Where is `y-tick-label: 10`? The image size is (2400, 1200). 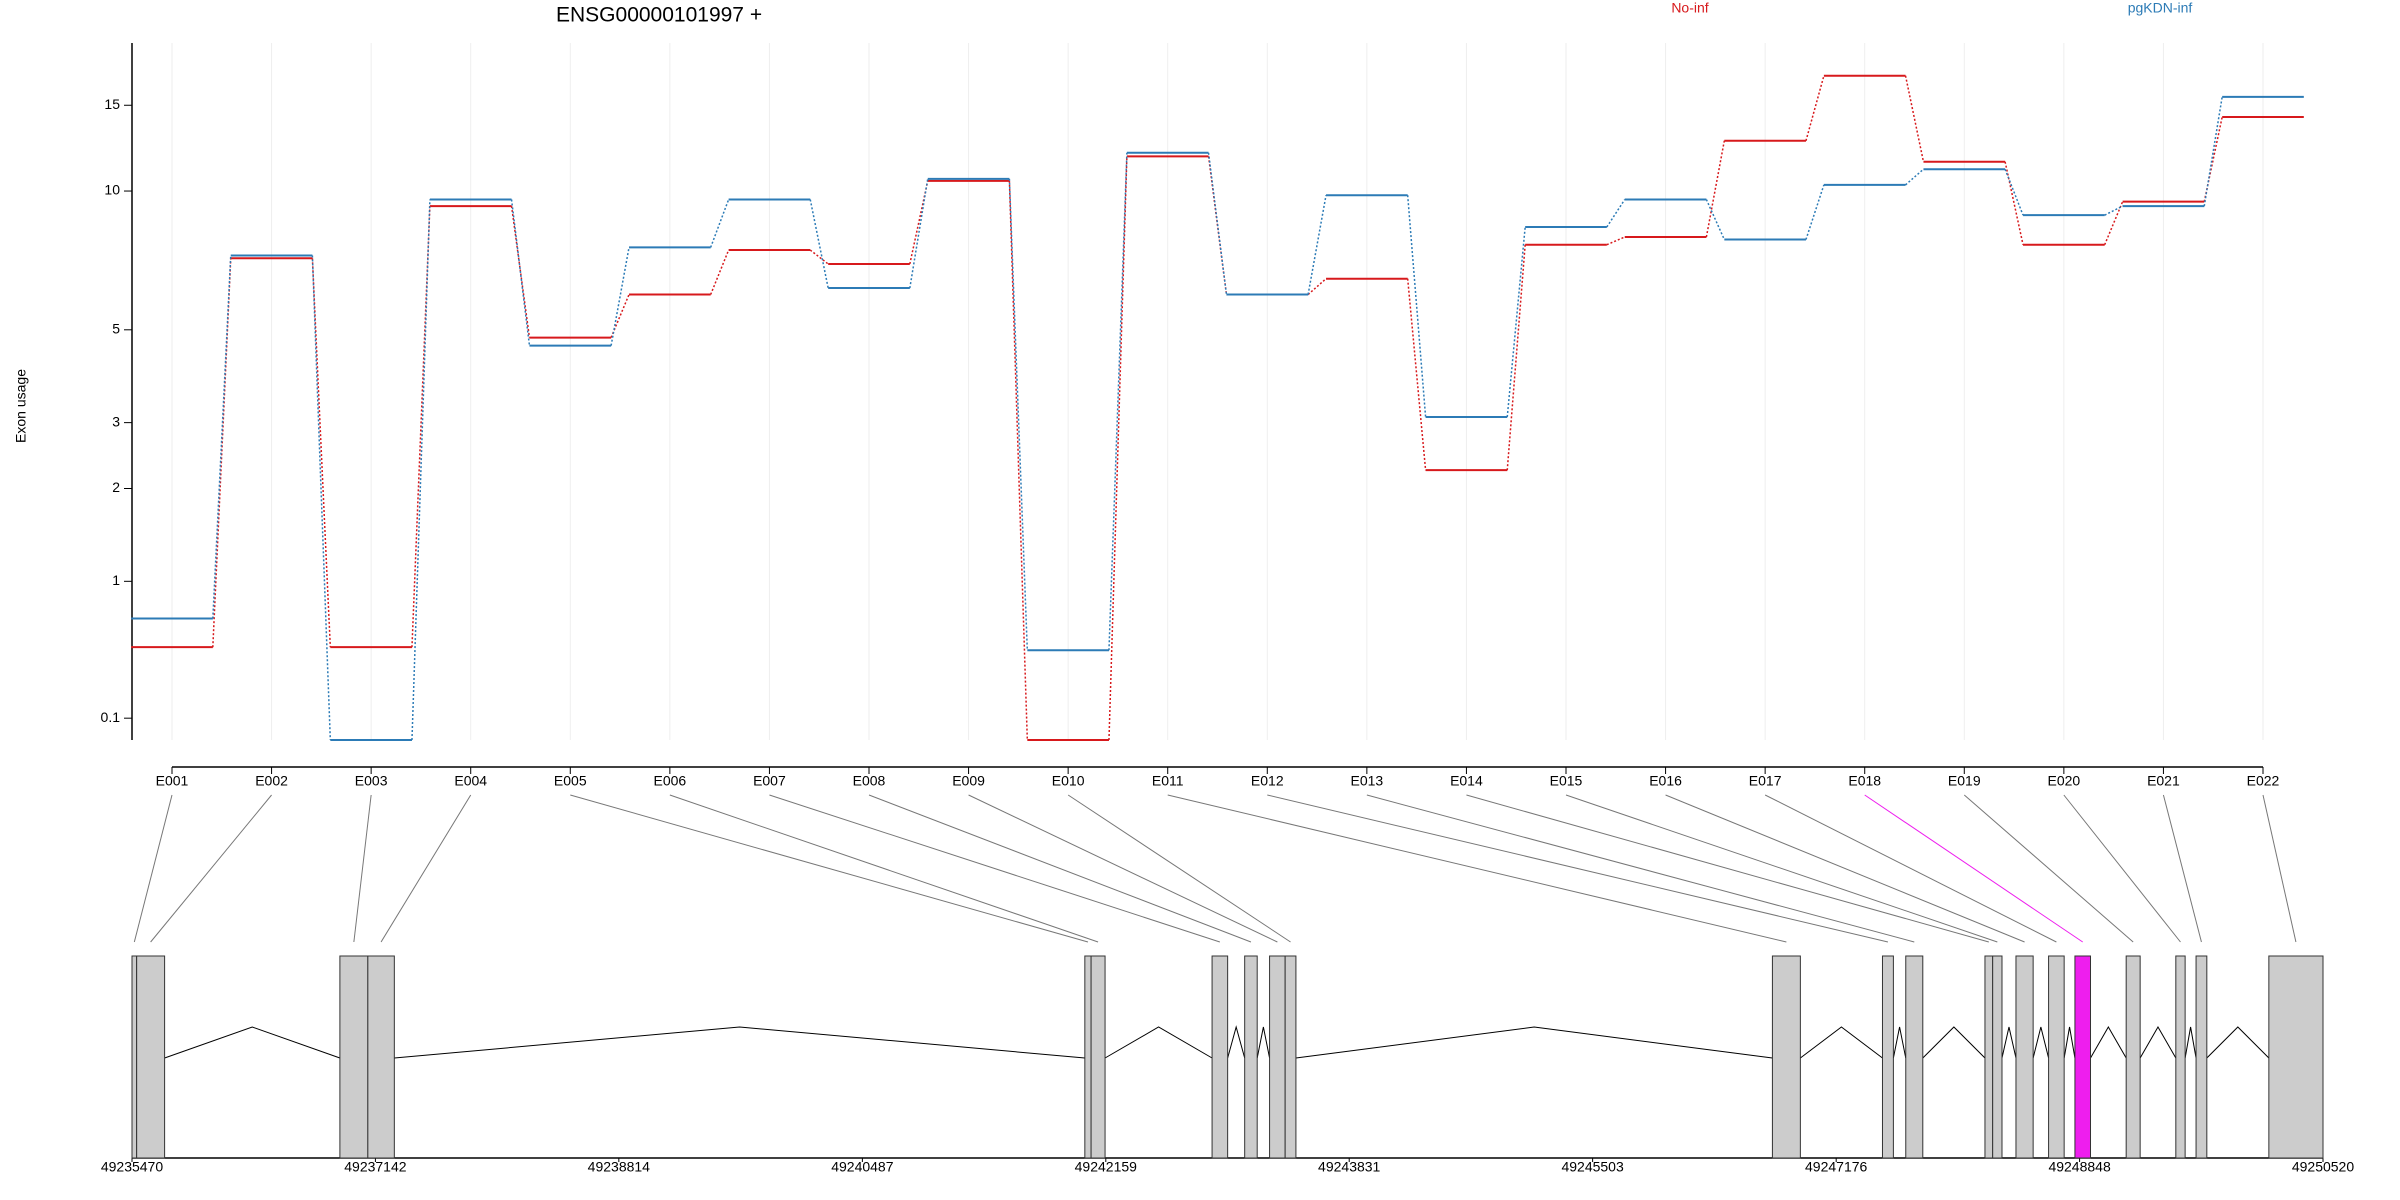
y-tick-label: 10 is located at coordinates (112, 190).